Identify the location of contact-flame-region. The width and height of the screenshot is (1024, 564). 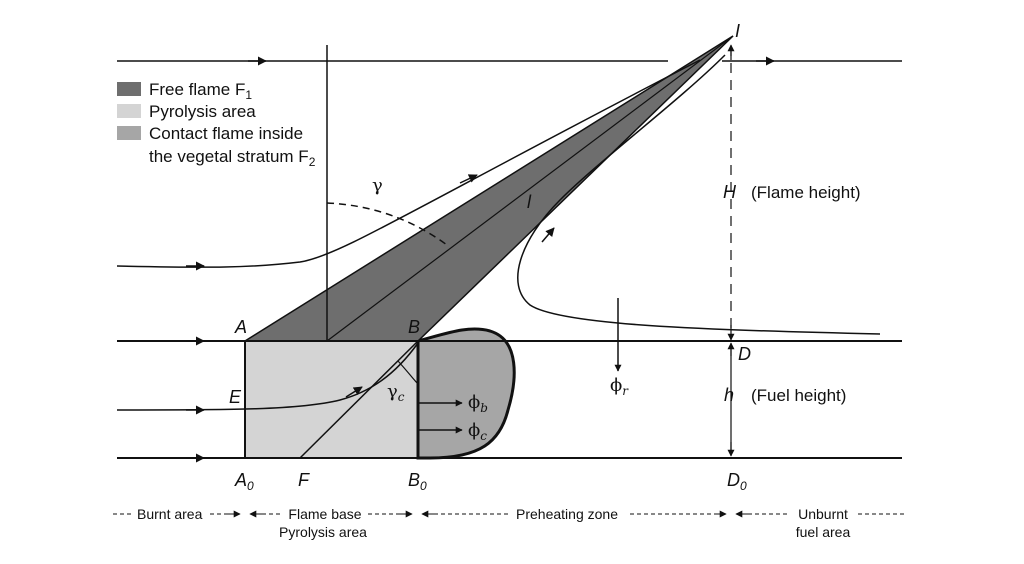
(466, 393).